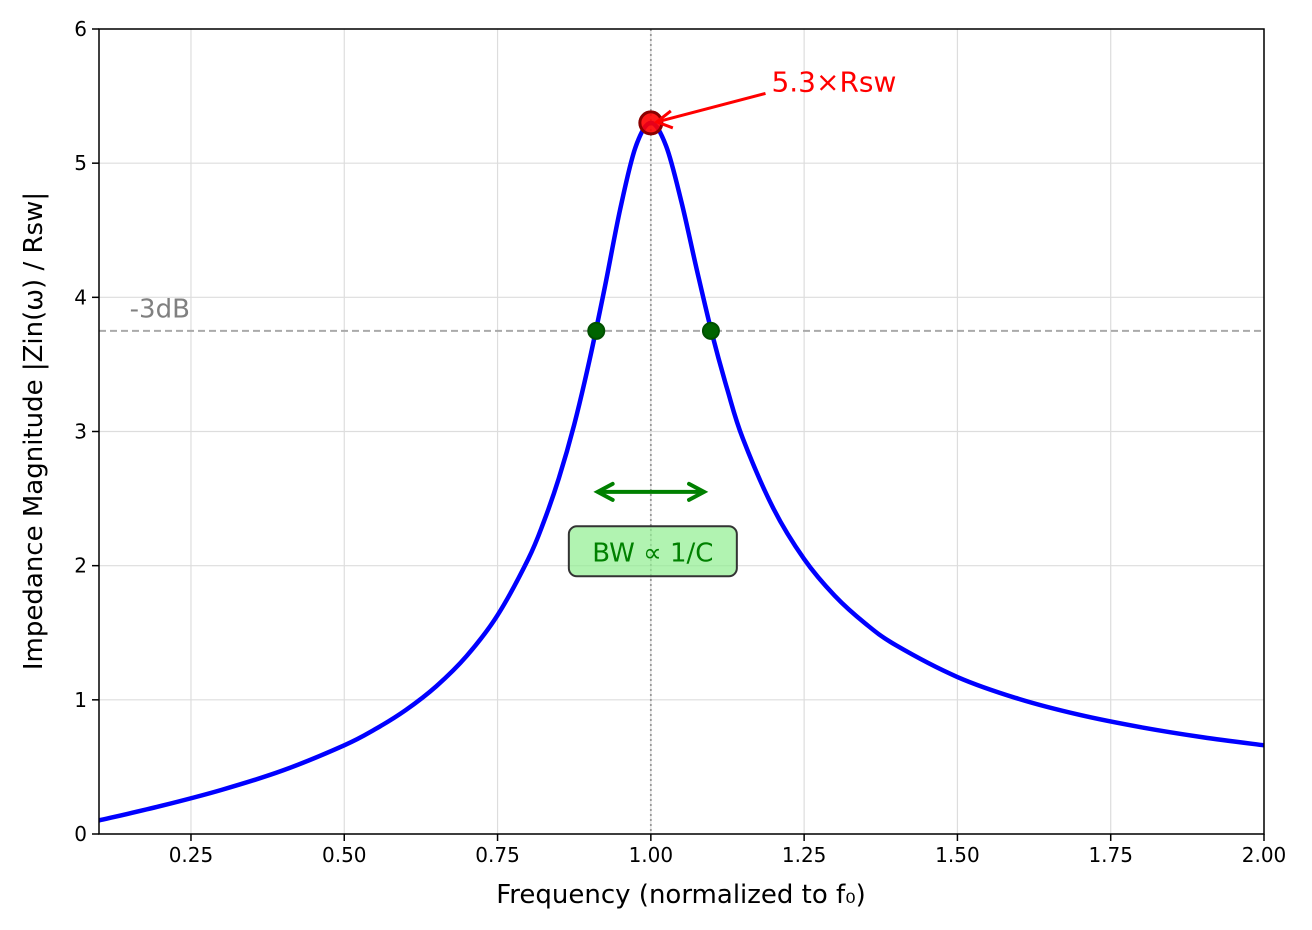 Image resolution: width=1312 pixels, height=930 pixels. I want to click on y-ticks: 0 1 2 3 4 5 6, so click(86, 431).